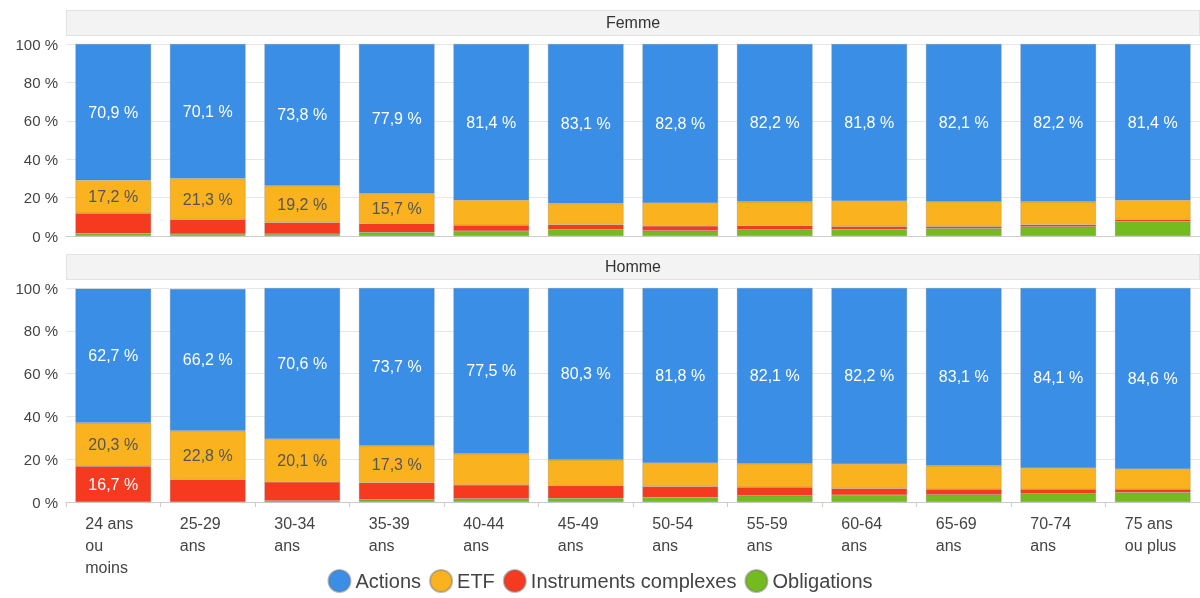 This screenshot has width=1200, height=598. What do you see at coordinates (202, 534) in the screenshot?
I see `x-tick-label: 25-29 ans` at bounding box center [202, 534].